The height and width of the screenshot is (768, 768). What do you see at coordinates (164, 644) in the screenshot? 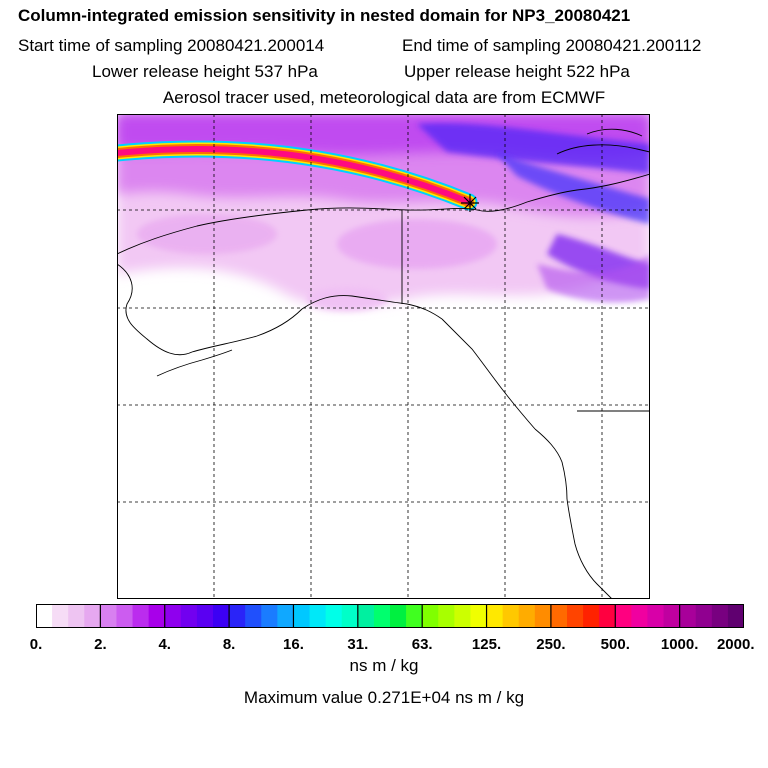
I see `colorbar-tick-label: 4.` at bounding box center [164, 644].